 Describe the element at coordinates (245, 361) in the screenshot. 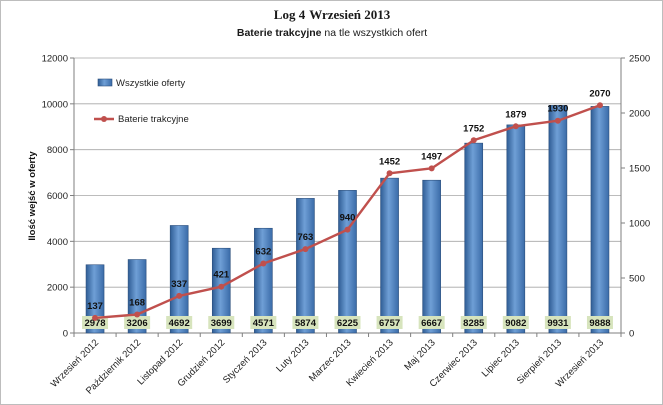

I see `x-tick-label: Styczeń 2013` at that location.